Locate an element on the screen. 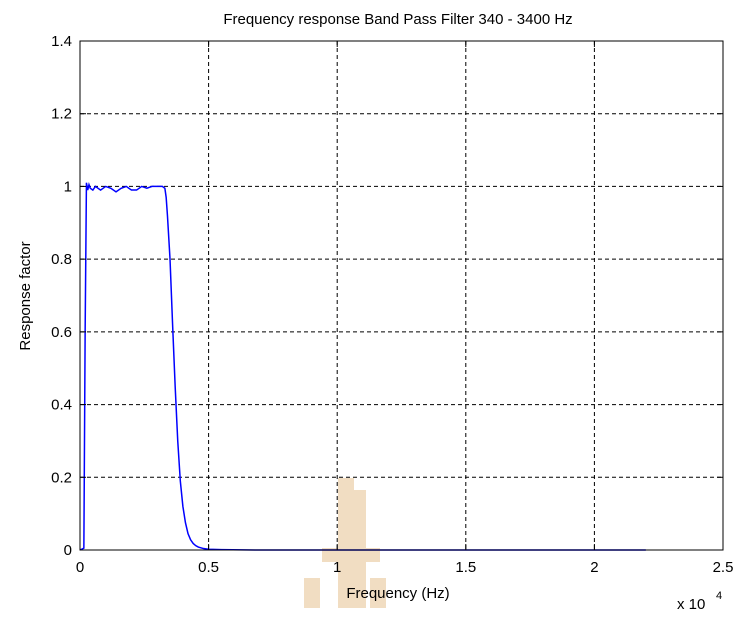 This screenshot has height=617, width=740. watermark-foot-right is located at coordinates (378, 593).